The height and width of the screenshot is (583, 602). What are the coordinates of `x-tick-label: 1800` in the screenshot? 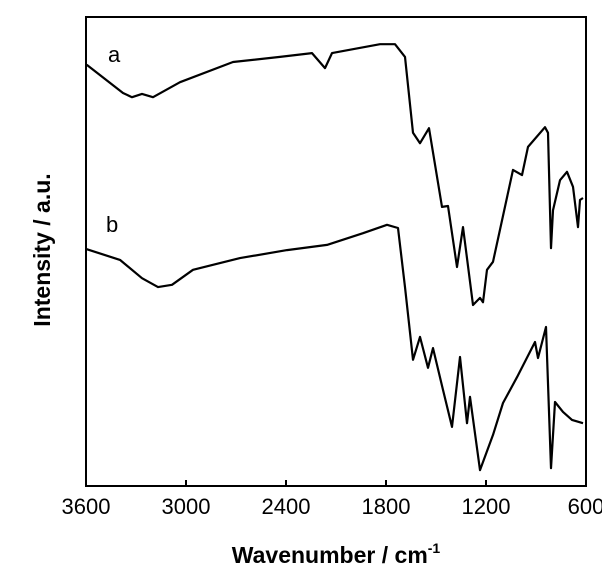 It's located at (386, 506).